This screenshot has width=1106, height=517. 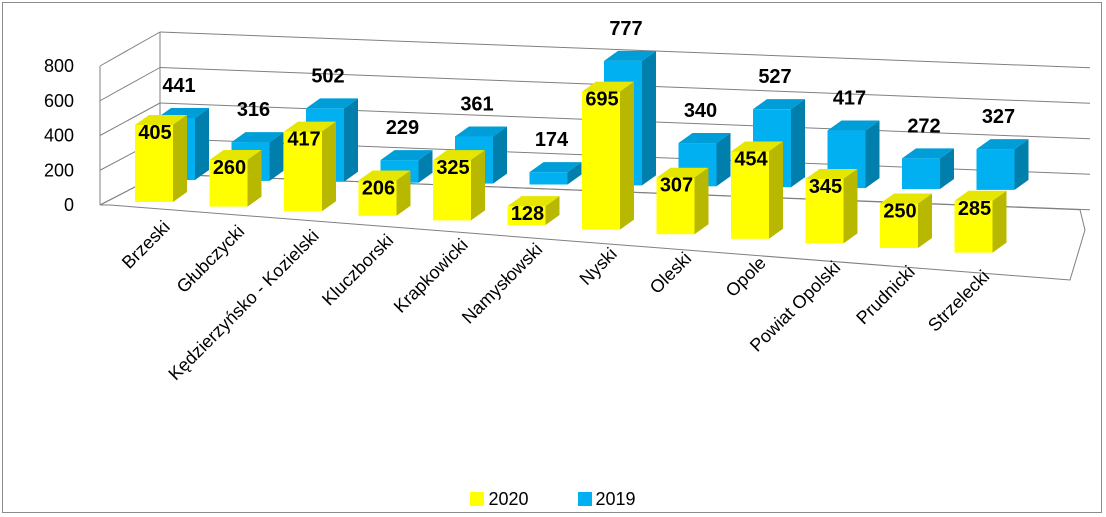 What do you see at coordinates (601, 100) in the screenshot?
I see `data-label-2020: 695` at bounding box center [601, 100].